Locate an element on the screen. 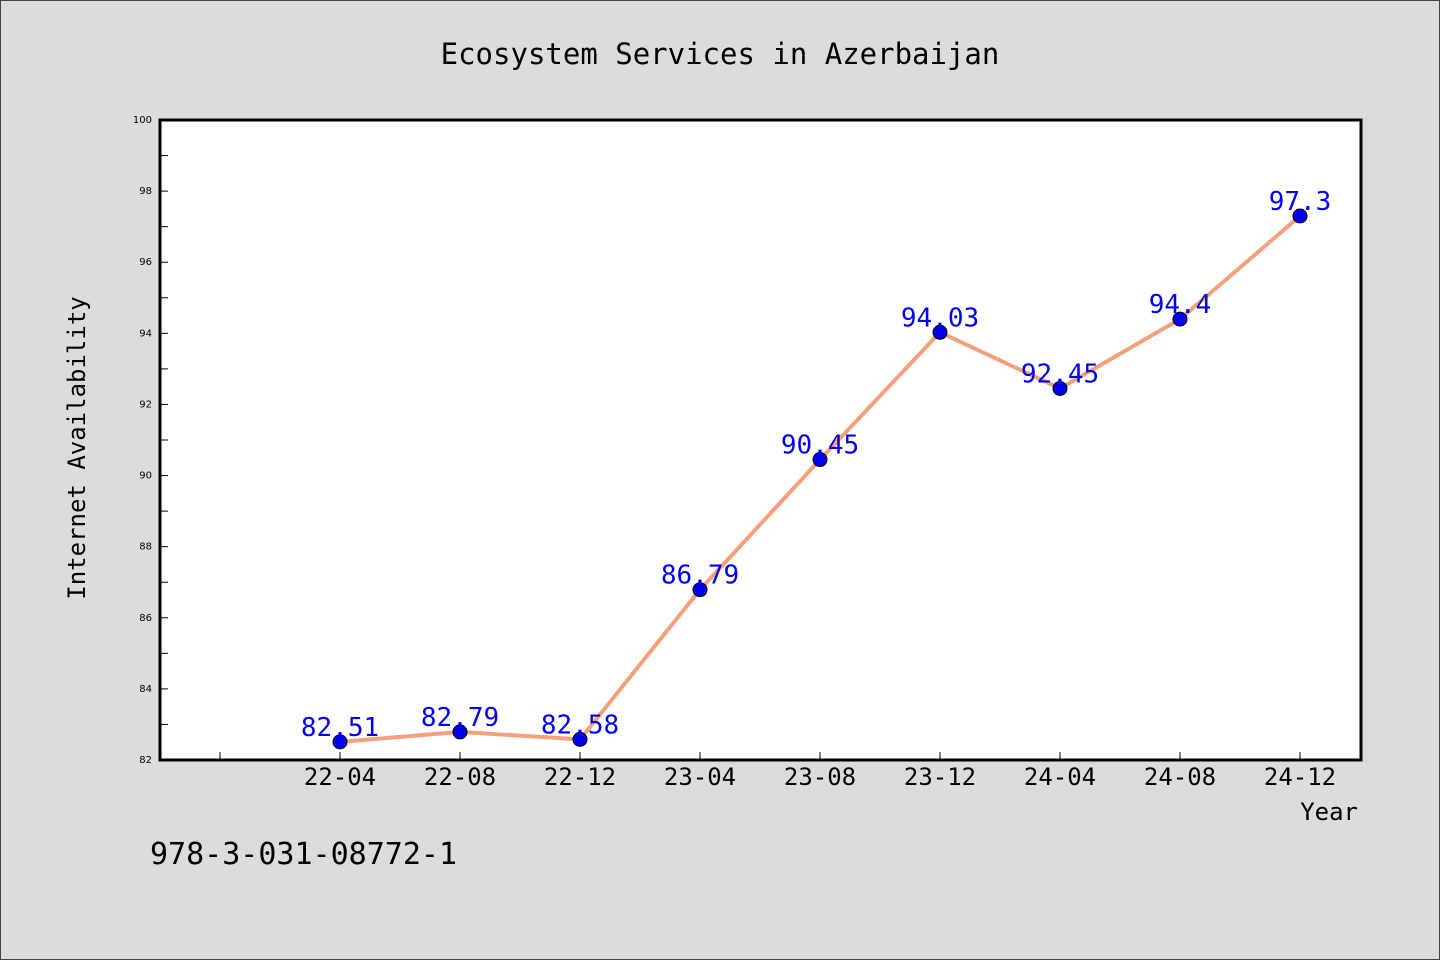 The height and width of the screenshot is (960, 1440). y-tick-label: 90 is located at coordinates (145, 476).